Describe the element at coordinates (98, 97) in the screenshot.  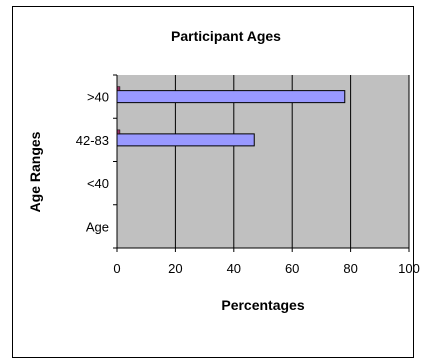
I see `y-tick-label: >40` at that location.